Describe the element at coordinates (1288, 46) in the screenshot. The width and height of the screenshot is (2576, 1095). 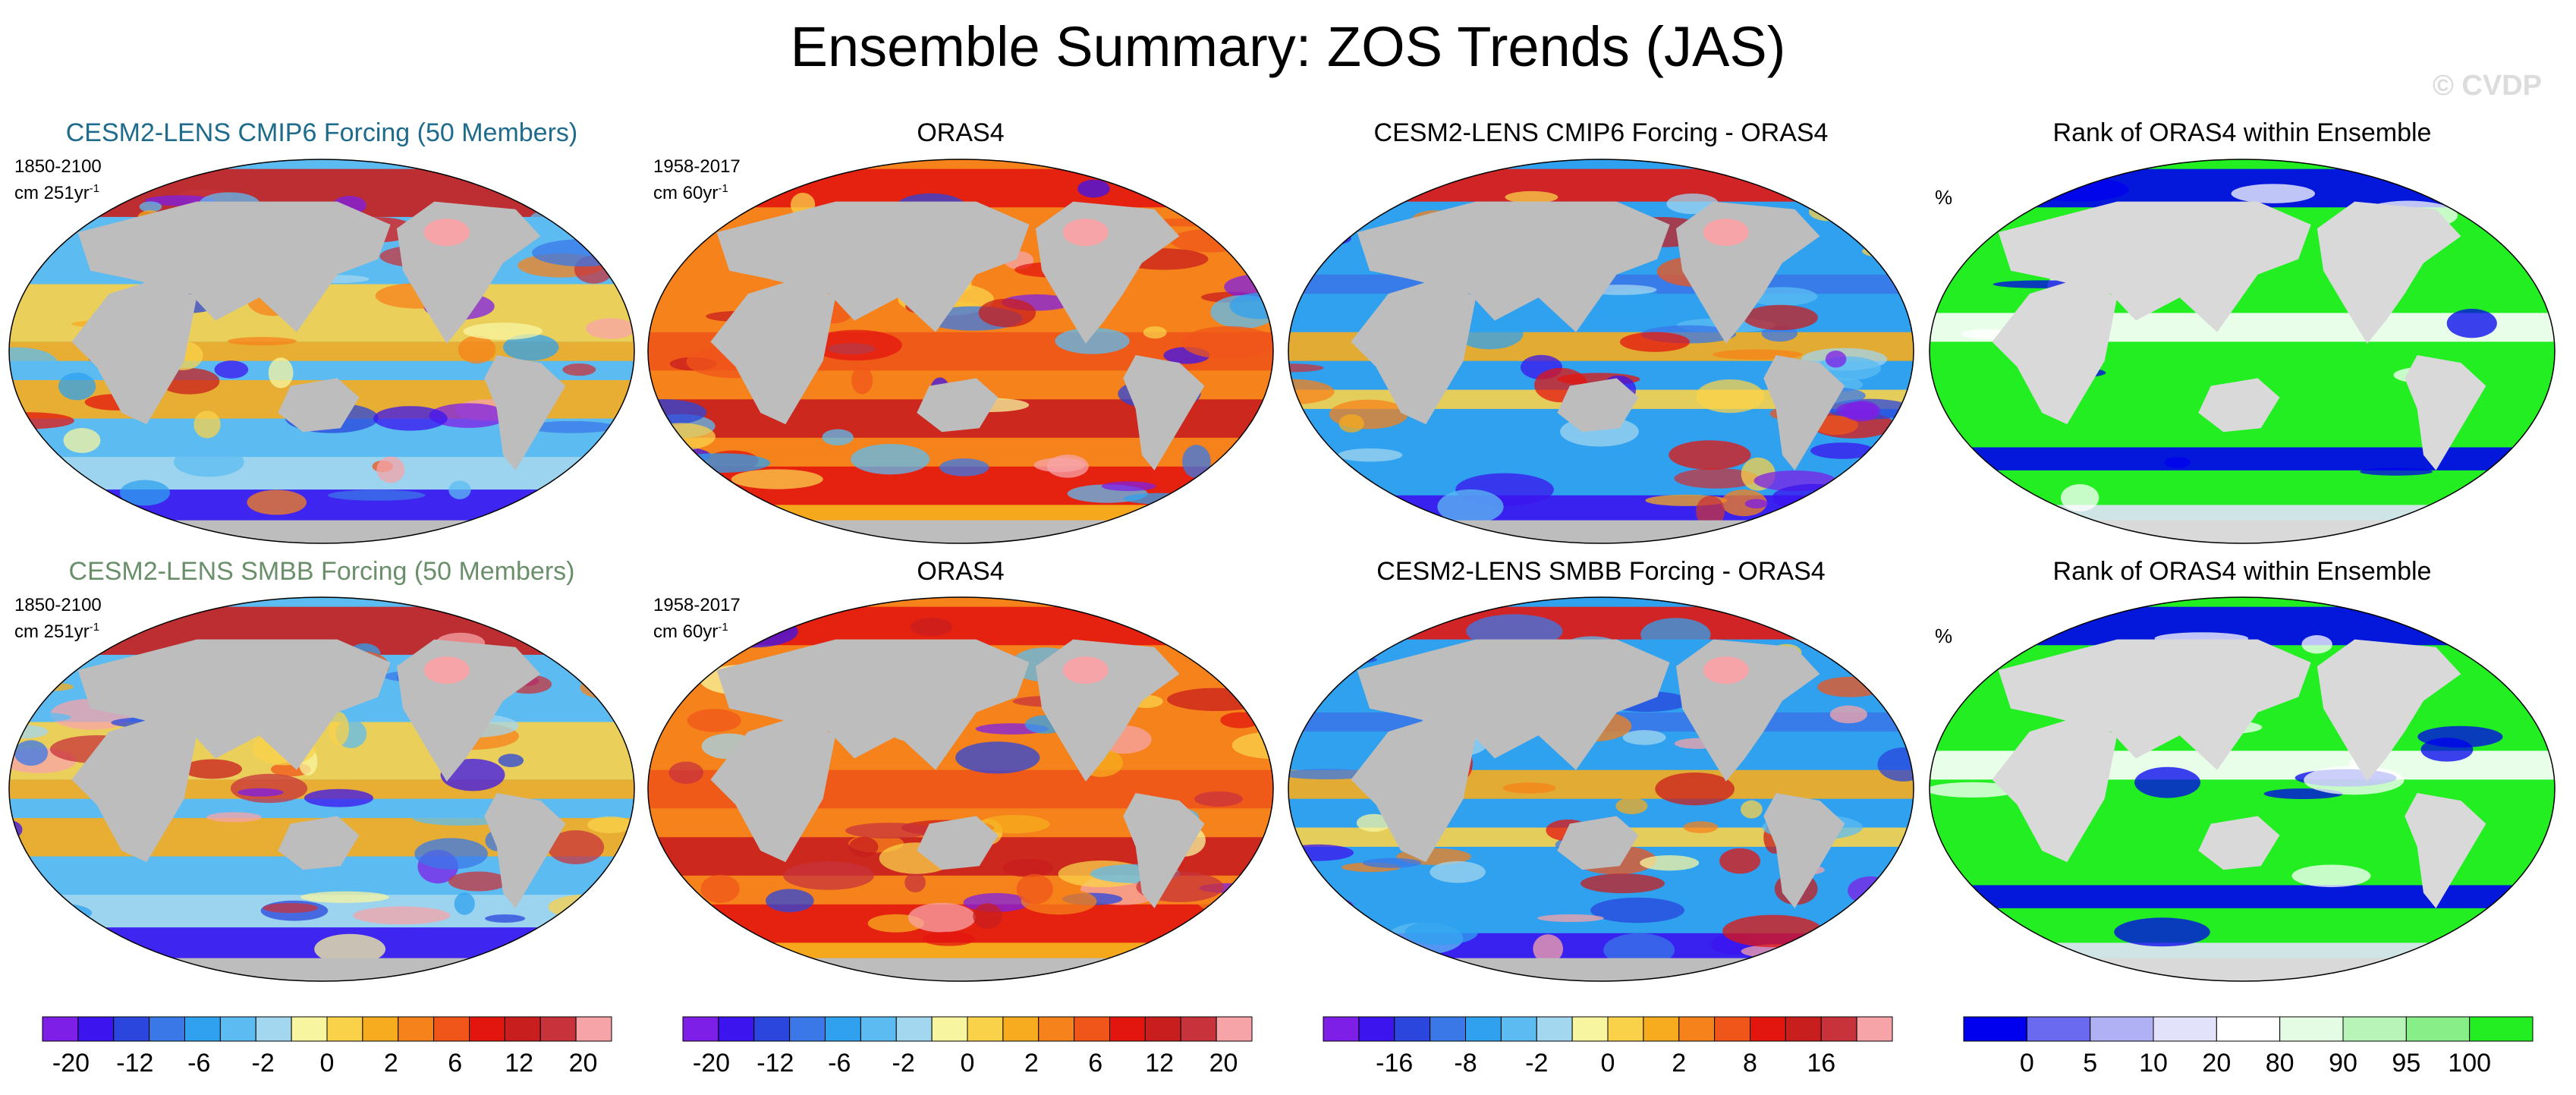
I see `figure-title: Ensemble Summary: ZOS Trends (JAS)` at that location.